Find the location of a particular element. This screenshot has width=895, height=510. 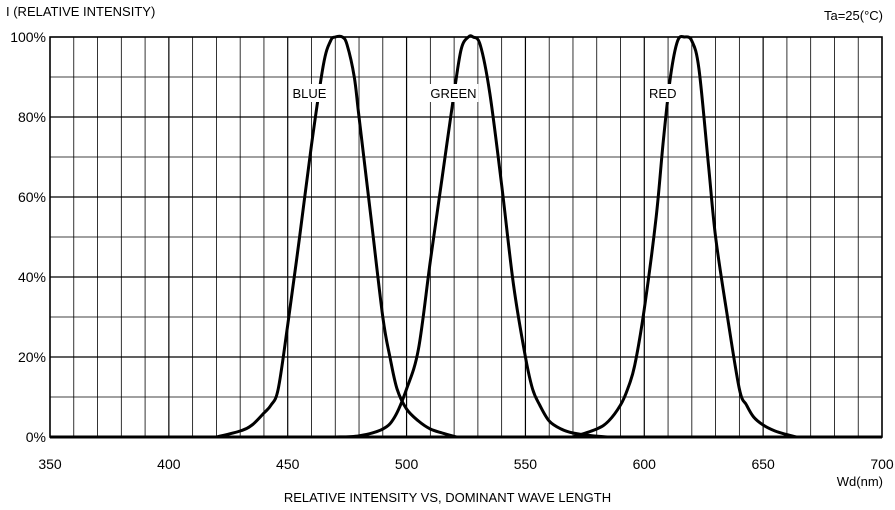

series-label-layer: BLUE GREEN RED is located at coordinates (484, 93).